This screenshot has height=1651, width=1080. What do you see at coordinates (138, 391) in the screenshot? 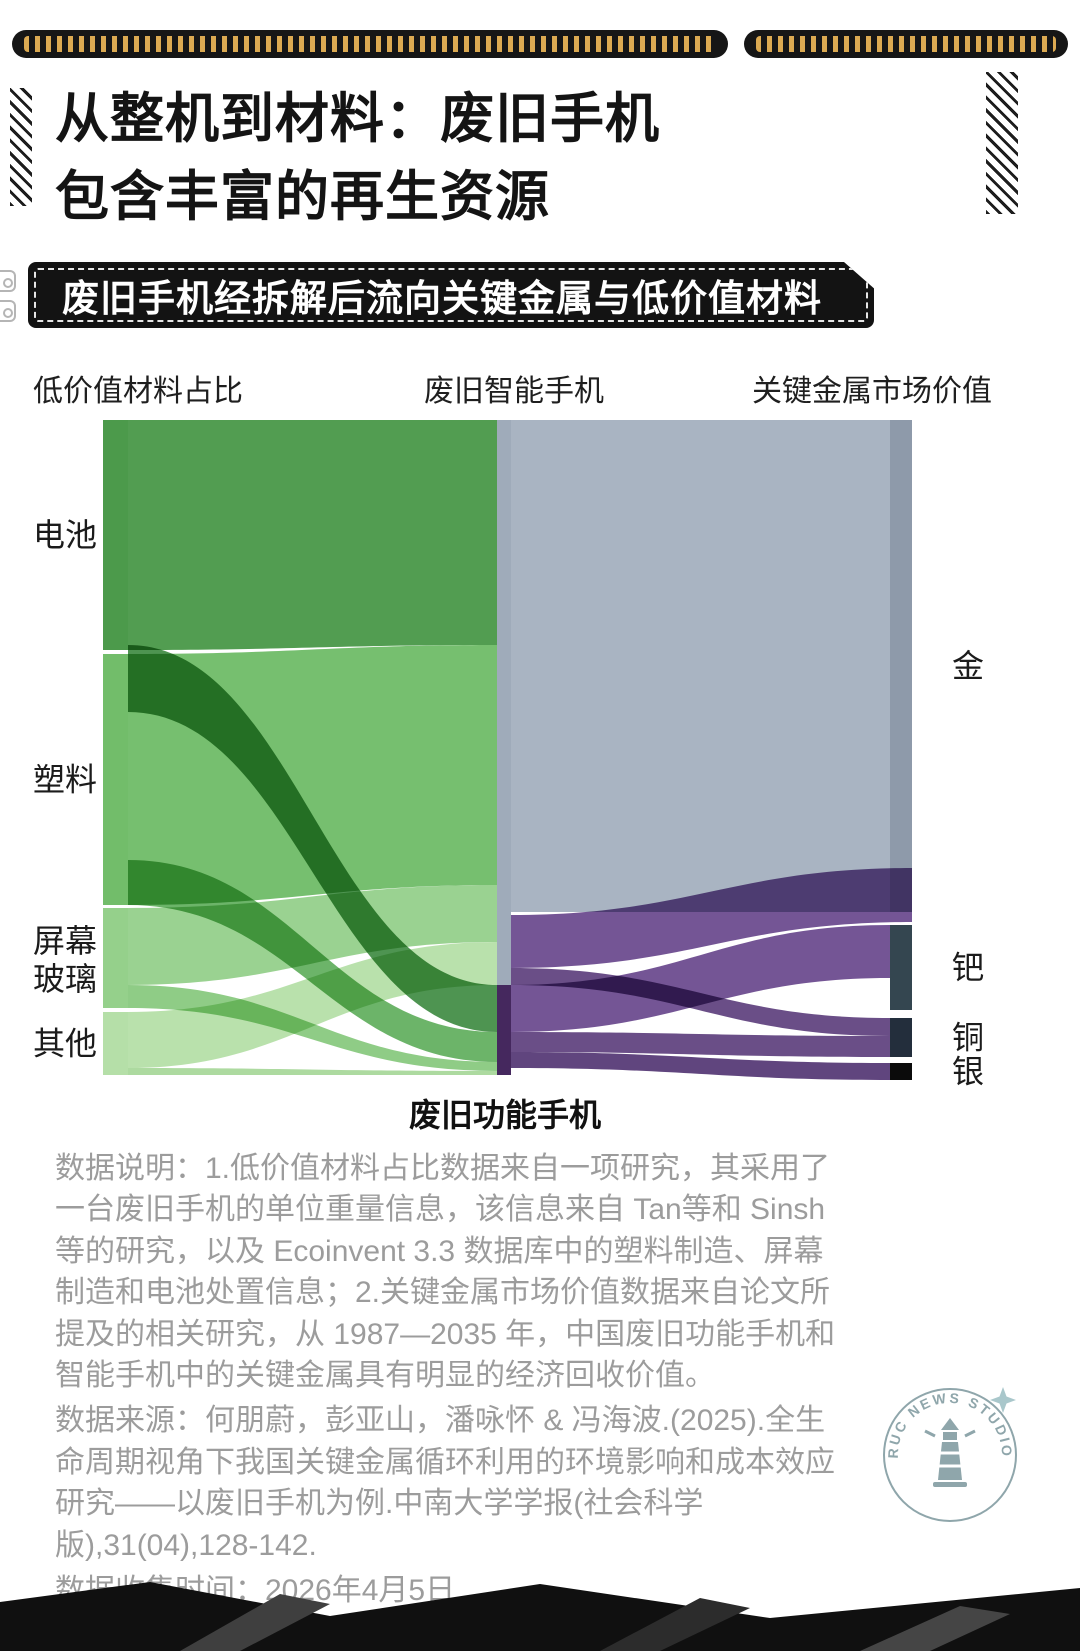
I see `column-header-left: 低价值材料占比` at bounding box center [138, 391].